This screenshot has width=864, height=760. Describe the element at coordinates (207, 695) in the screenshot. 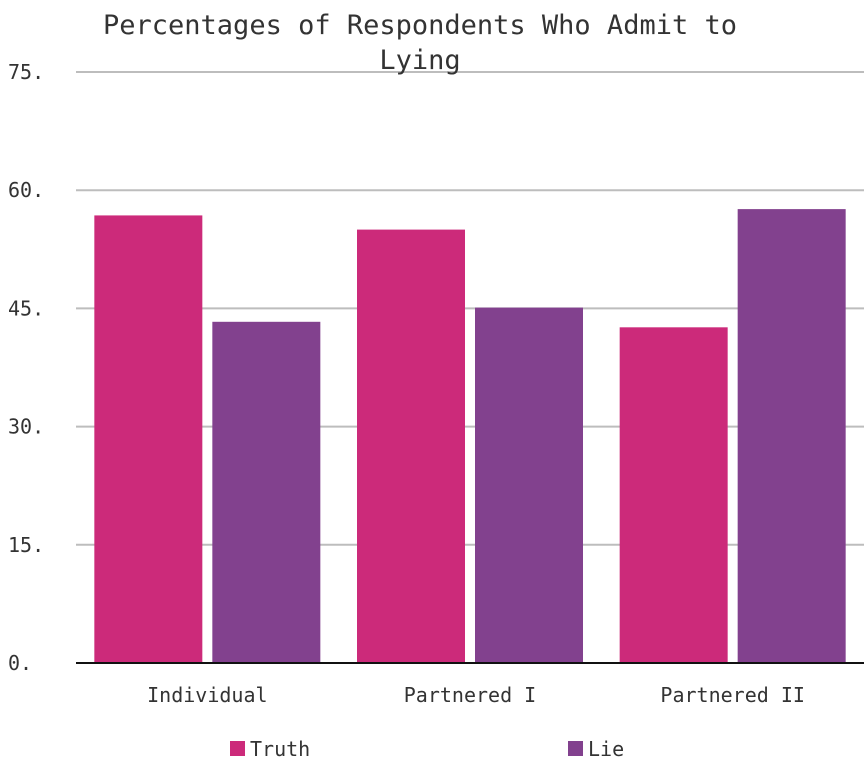

I see `x-category-label: Individual` at that location.